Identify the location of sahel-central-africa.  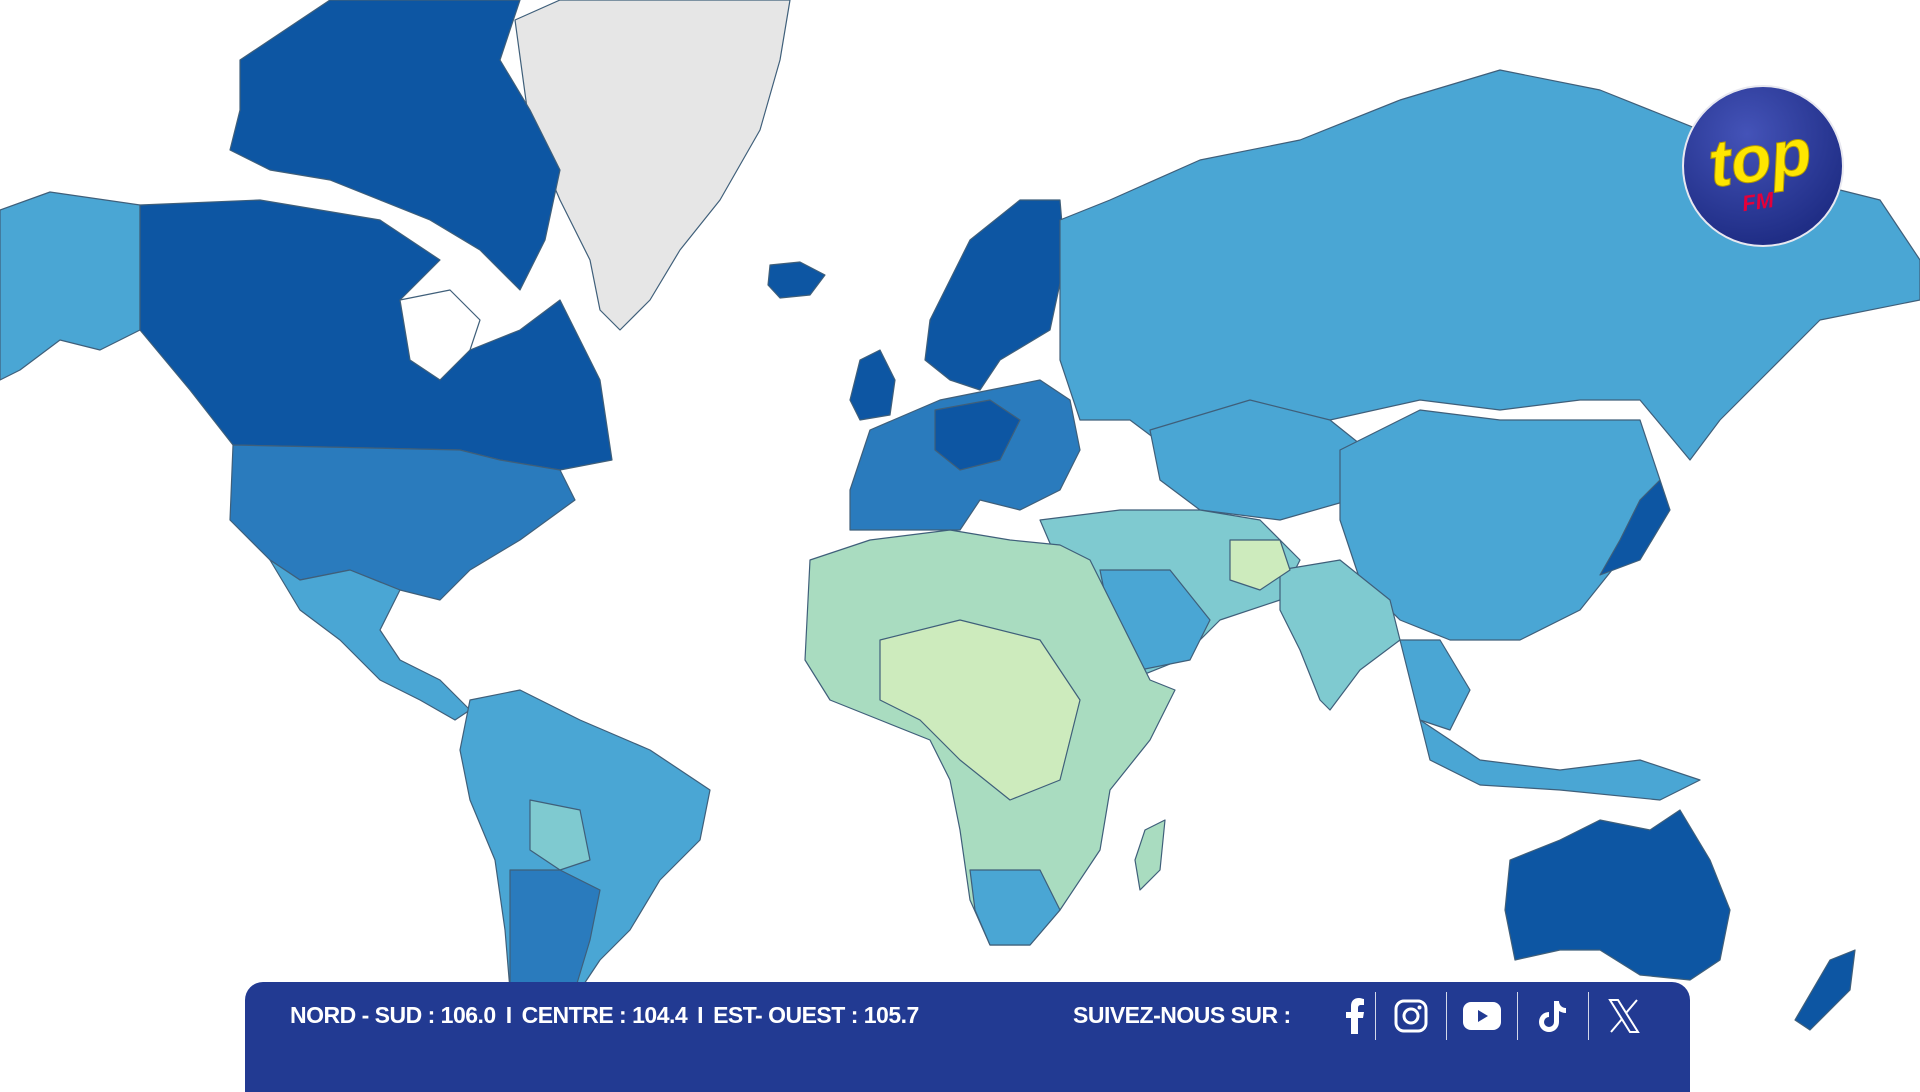
(980, 710).